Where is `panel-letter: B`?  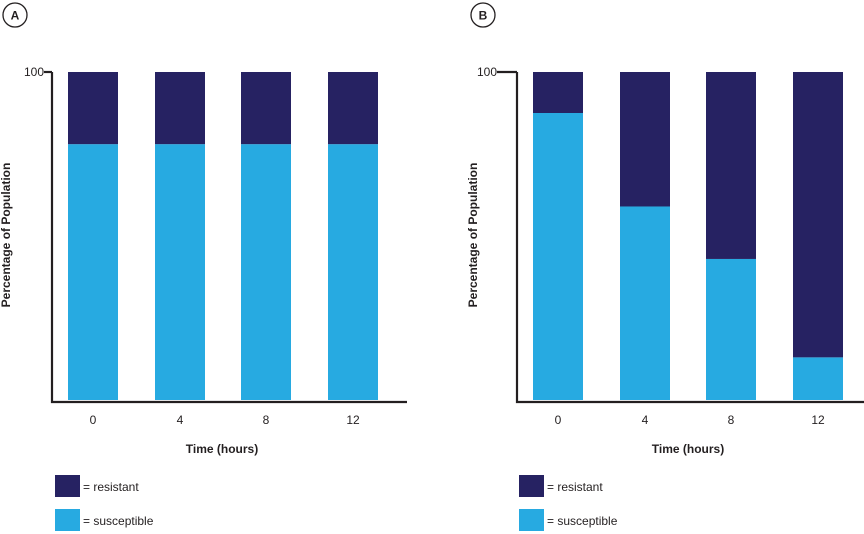 panel-letter: B is located at coordinates (483, 16).